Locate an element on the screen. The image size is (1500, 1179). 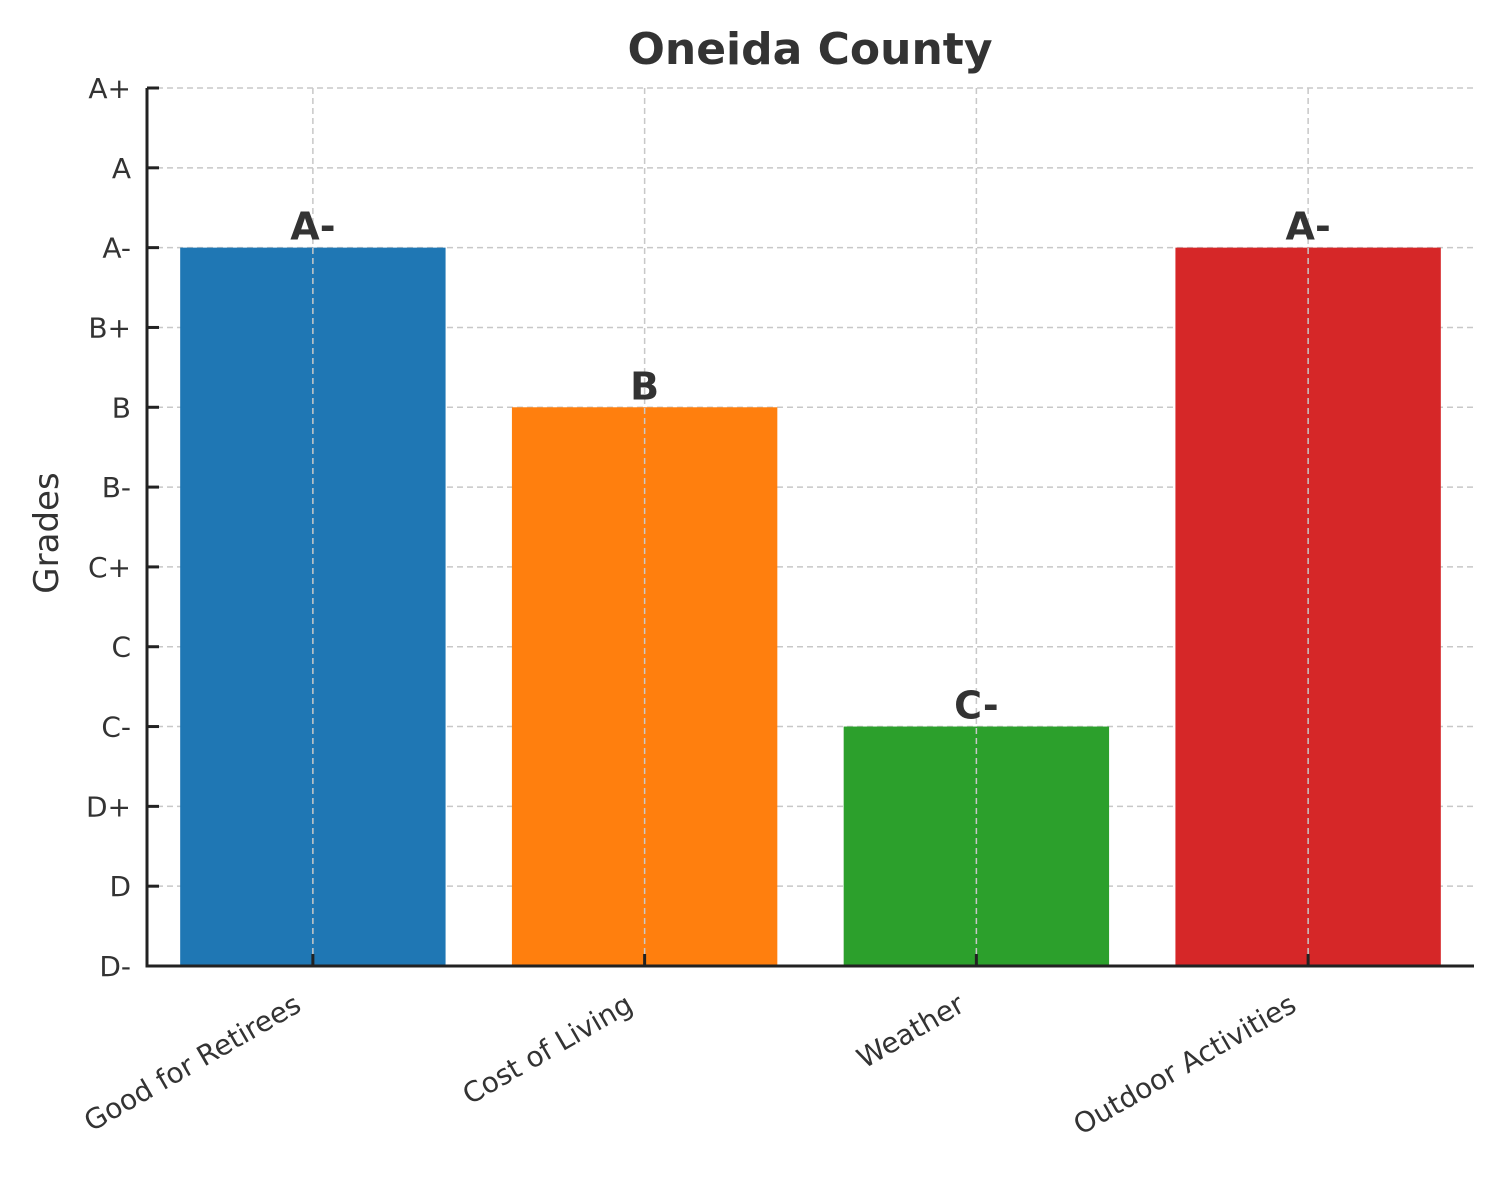
y-tick-label: A is located at coordinates (121, 168).